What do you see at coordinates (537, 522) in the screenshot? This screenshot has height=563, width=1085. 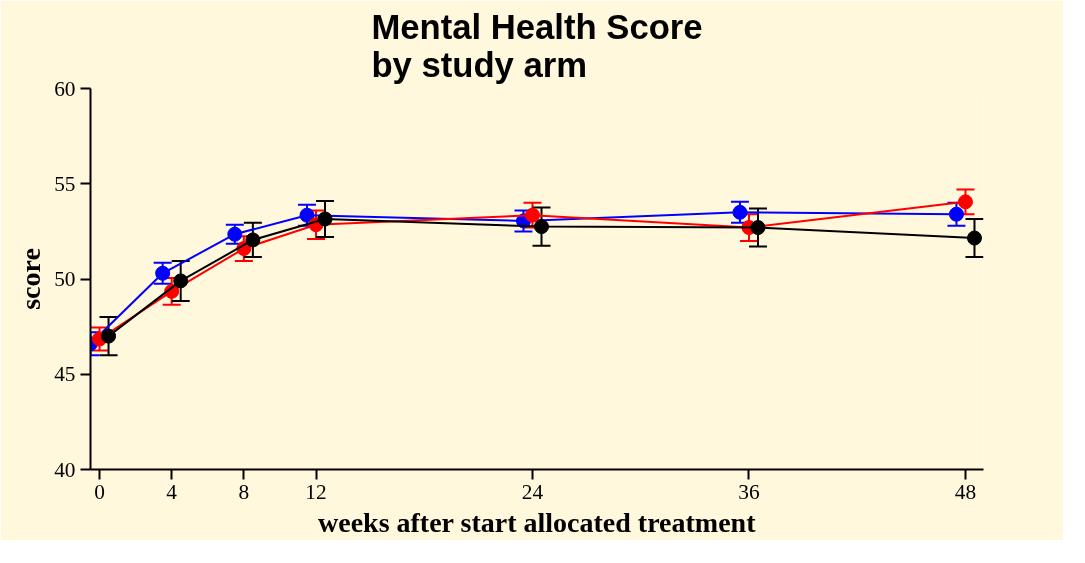 I see `x-axis-title: weeks after start allocated treatment` at bounding box center [537, 522].